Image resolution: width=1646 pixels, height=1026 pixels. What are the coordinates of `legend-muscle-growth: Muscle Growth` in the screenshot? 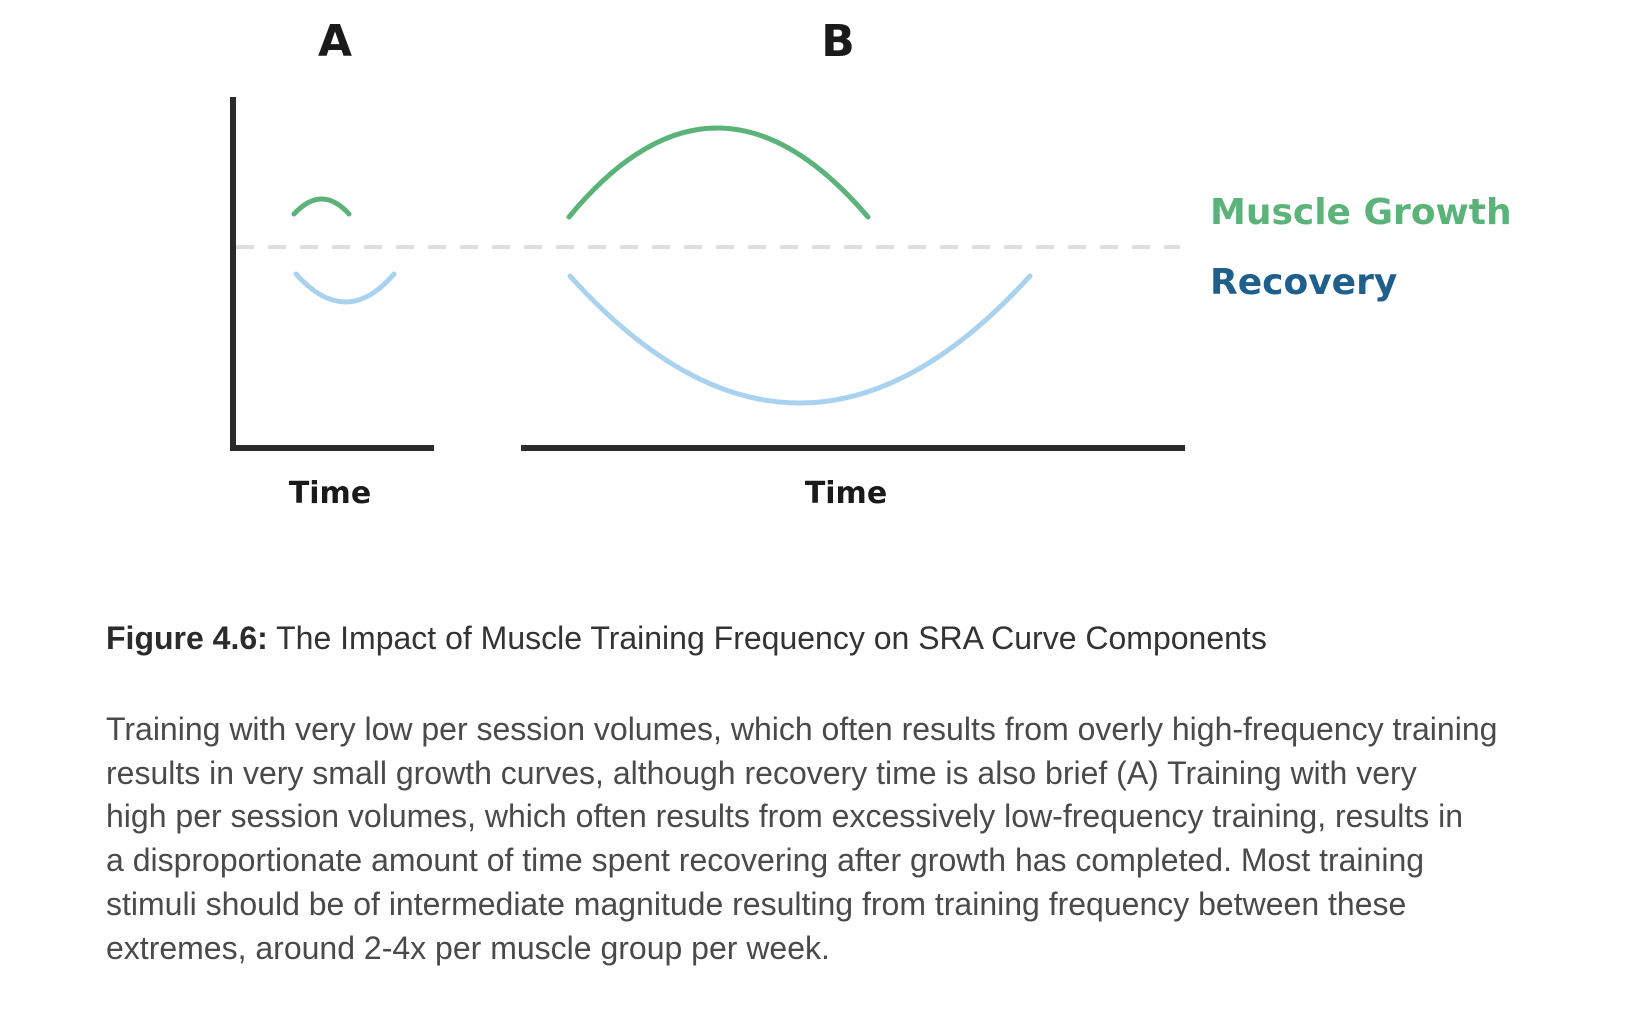 It's located at (1361, 212).